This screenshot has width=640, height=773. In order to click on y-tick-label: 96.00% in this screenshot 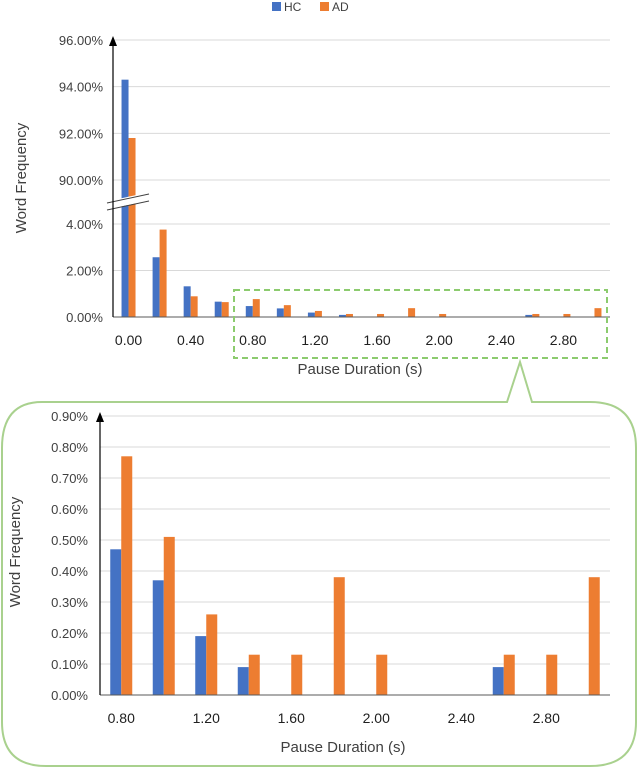, I will do `click(81, 40)`.